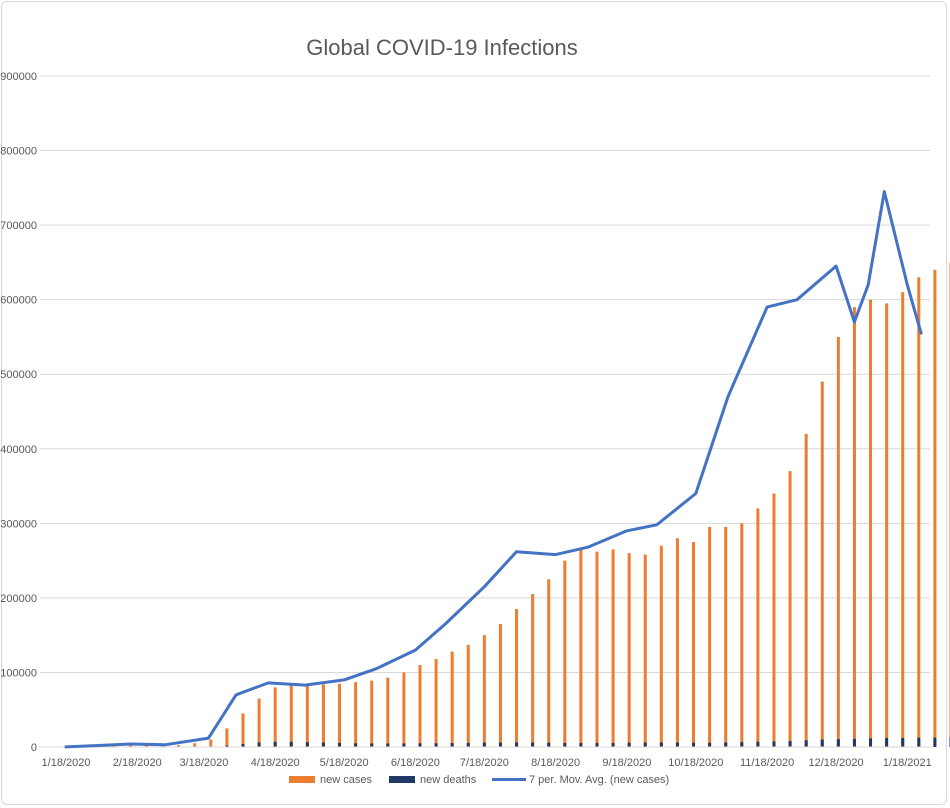 Image resolution: width=950 pixels, height=808 pixels. What do you see at coordinates (275, 763) in the screenshot?
I see `x-tick-label: 4/18/2020` at bounding box center [275, 763].